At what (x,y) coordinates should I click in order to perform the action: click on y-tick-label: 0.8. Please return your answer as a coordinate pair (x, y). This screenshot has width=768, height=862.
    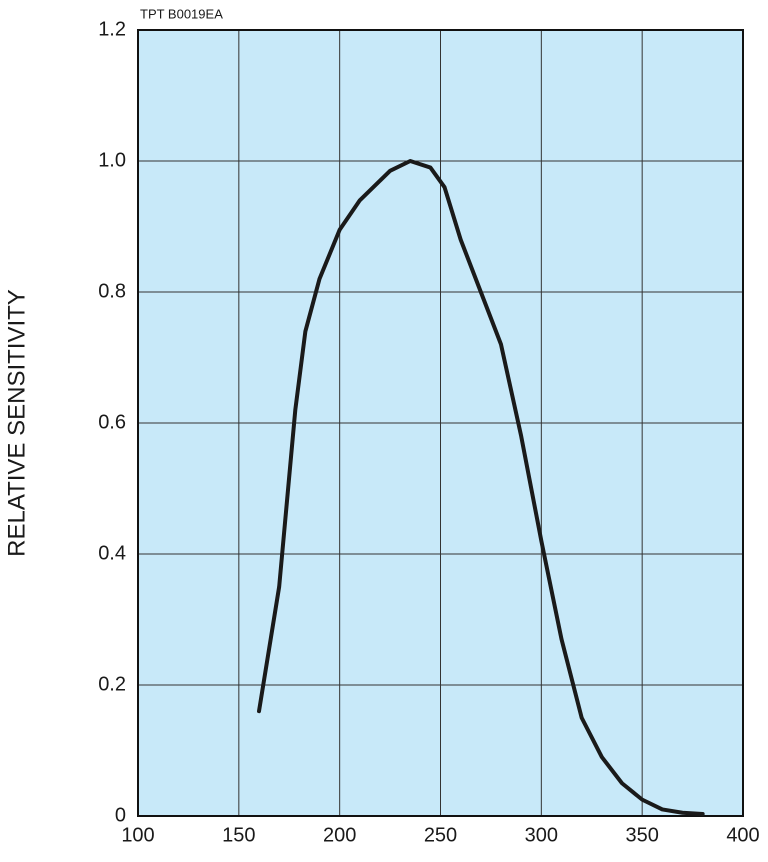
    Looking at the image, I should click on (112, 291).